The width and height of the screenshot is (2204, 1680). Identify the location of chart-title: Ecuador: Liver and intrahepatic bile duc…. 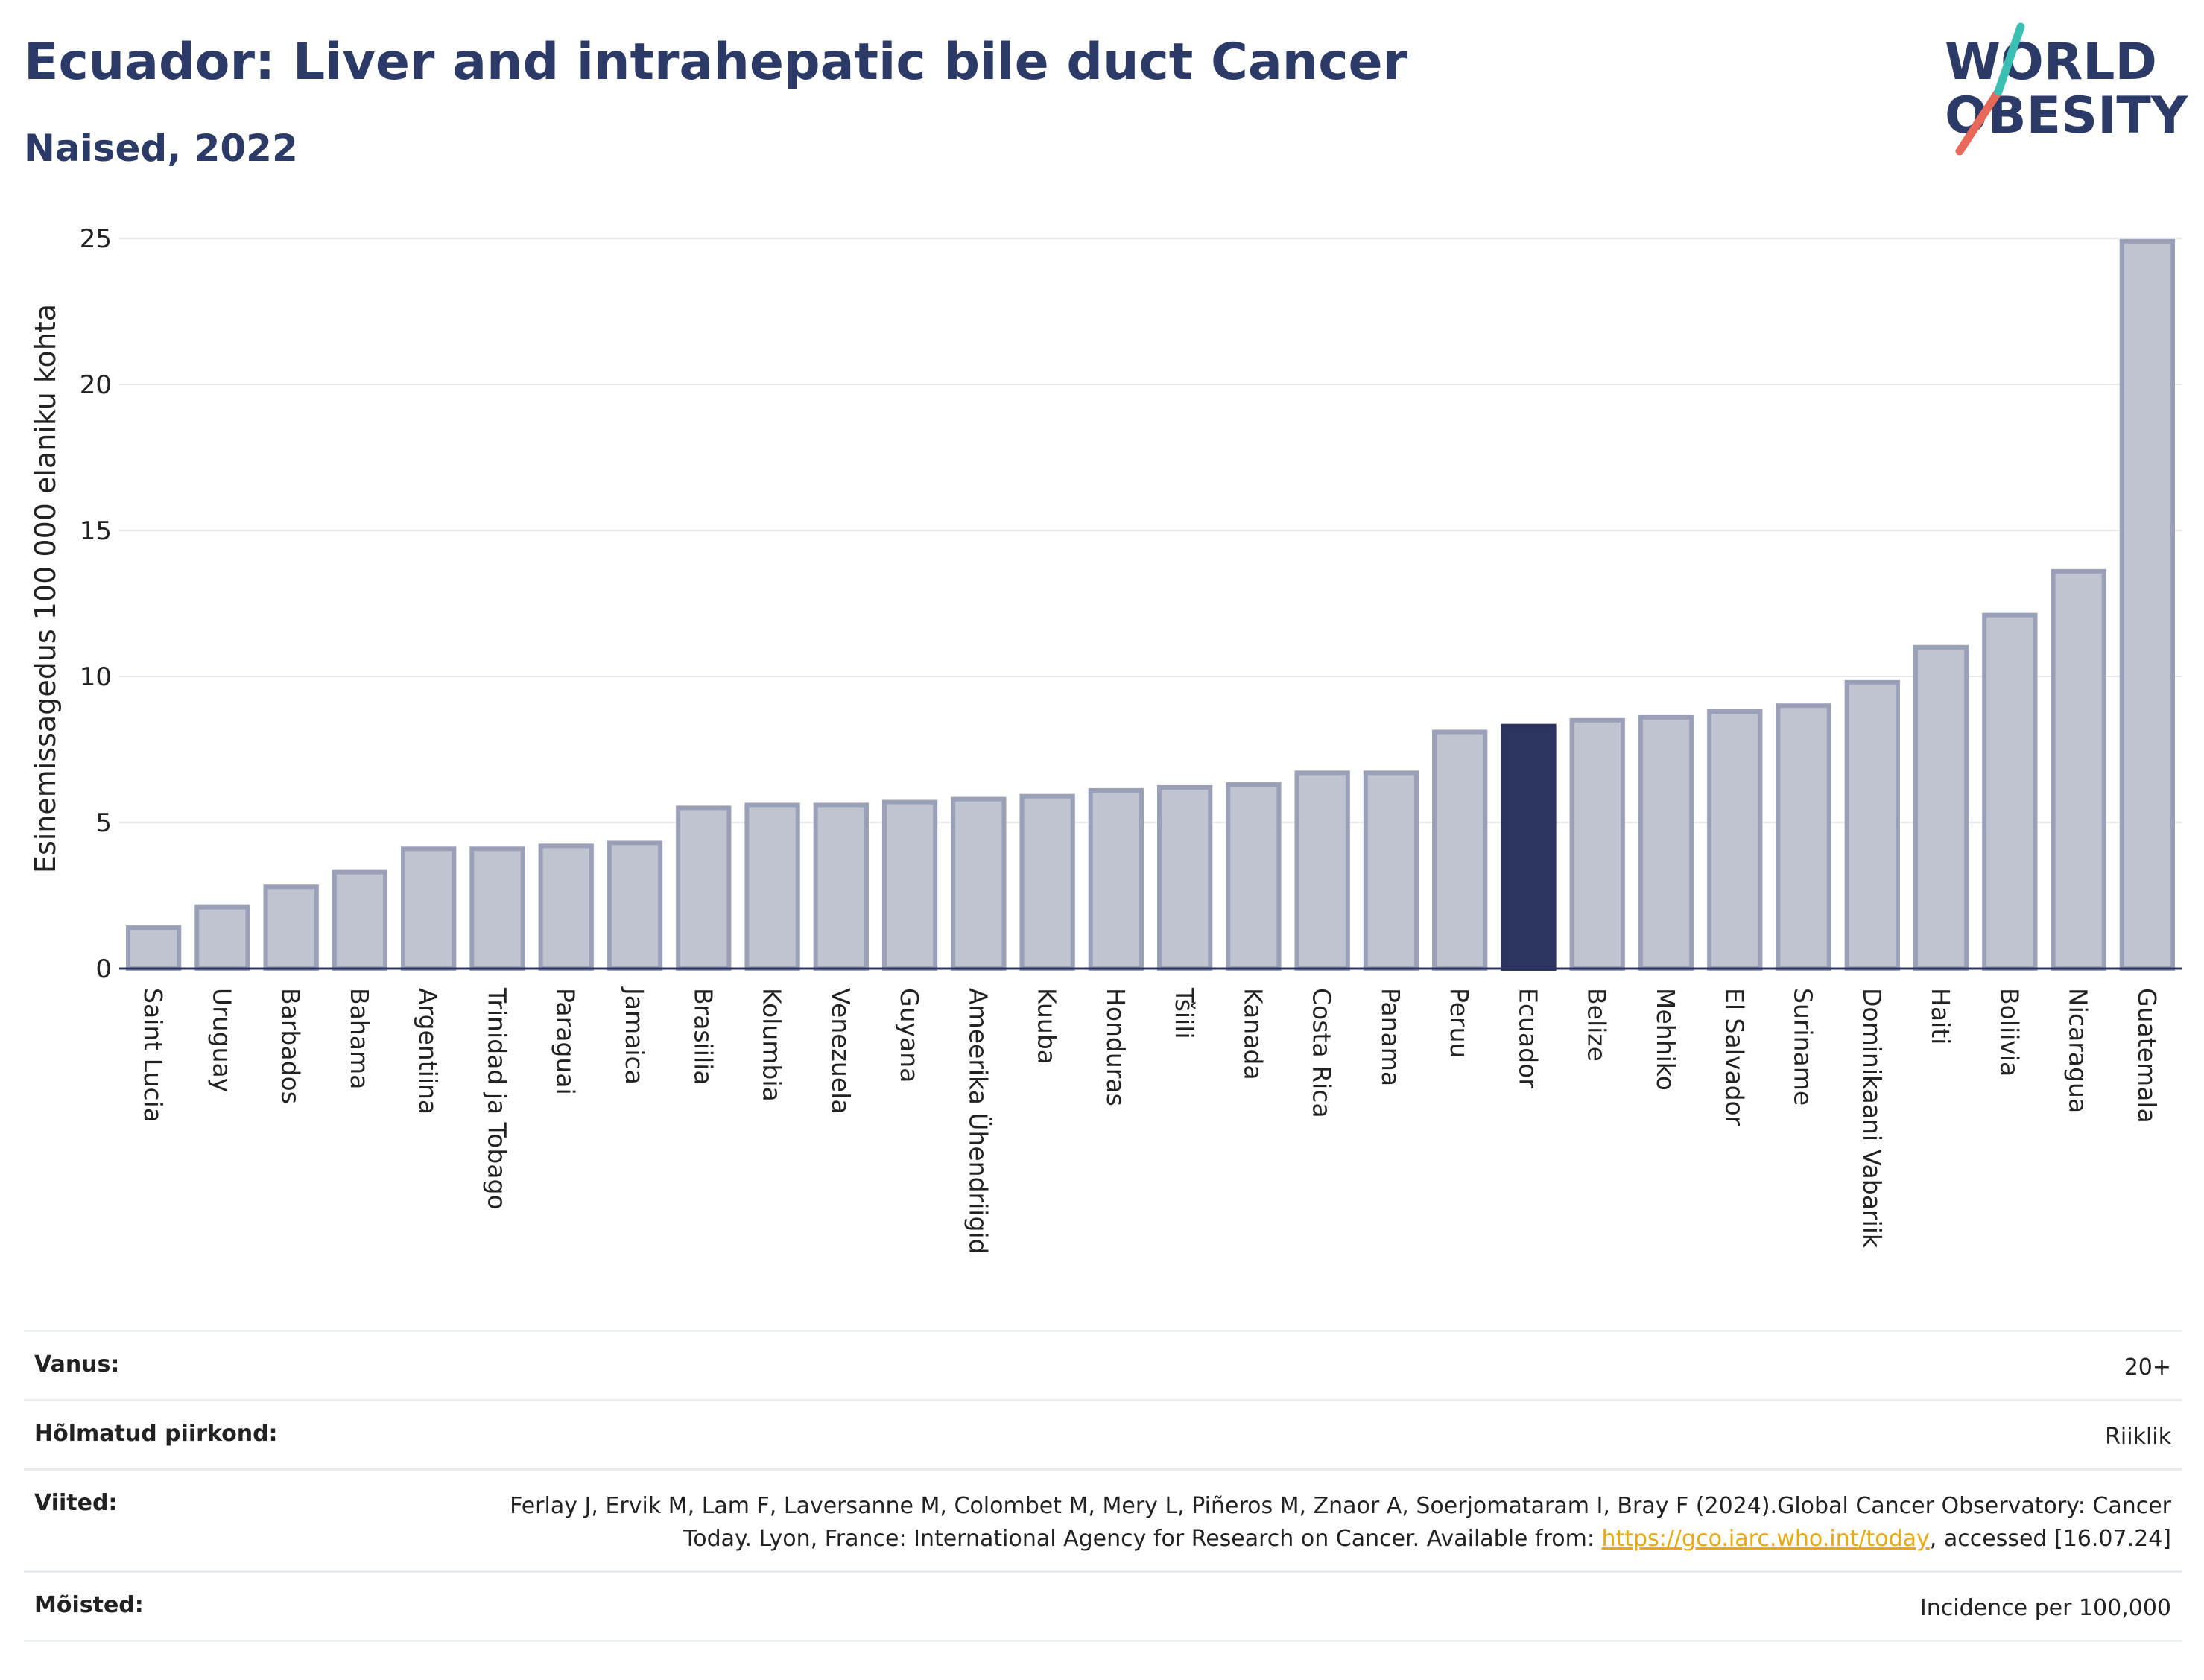
(716, 62).